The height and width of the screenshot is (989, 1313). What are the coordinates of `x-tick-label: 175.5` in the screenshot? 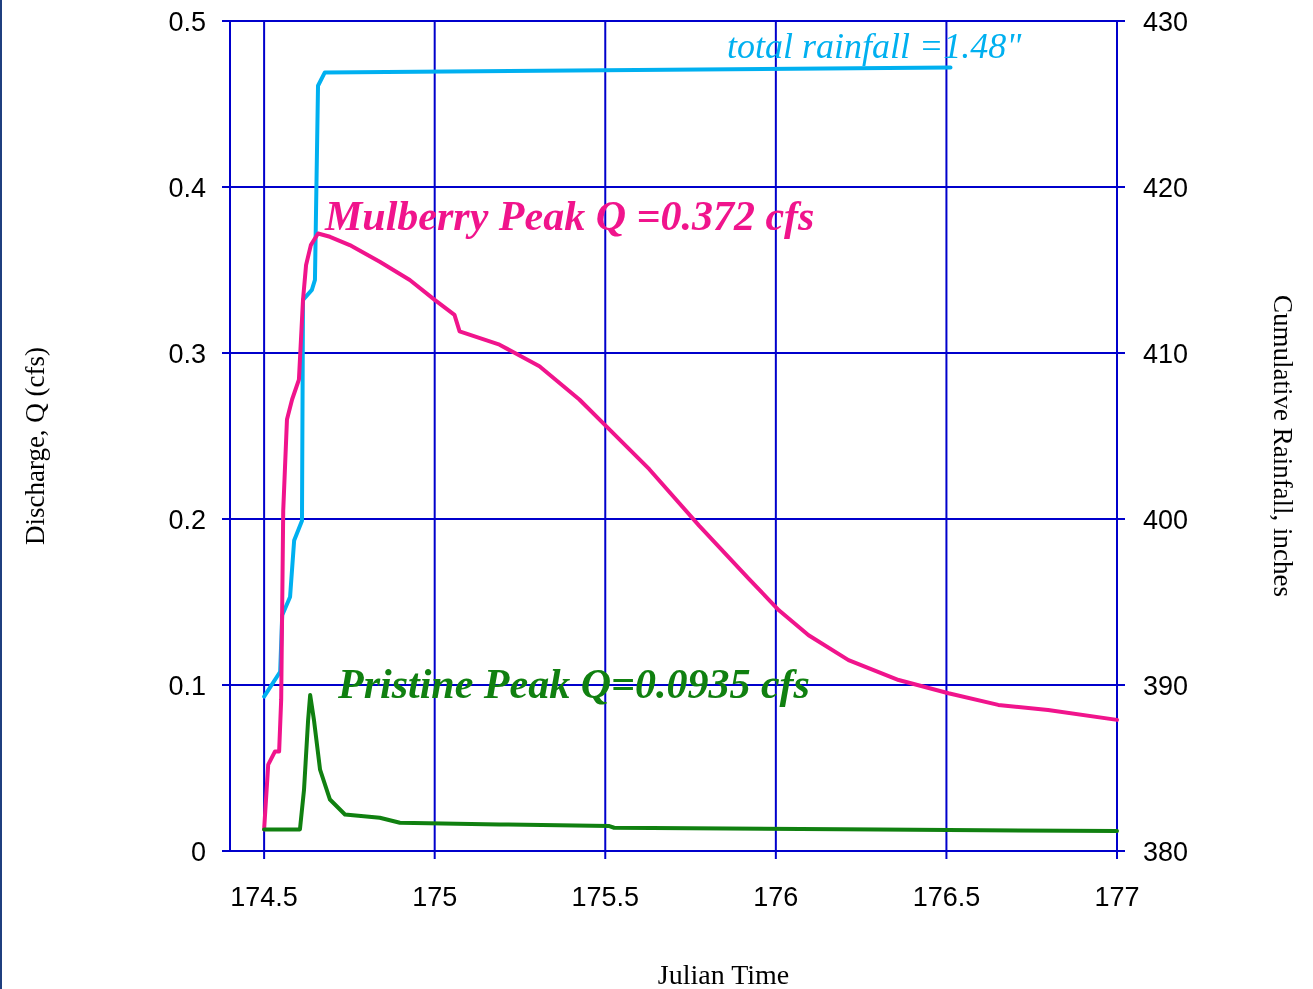 It's located at (605, 897).